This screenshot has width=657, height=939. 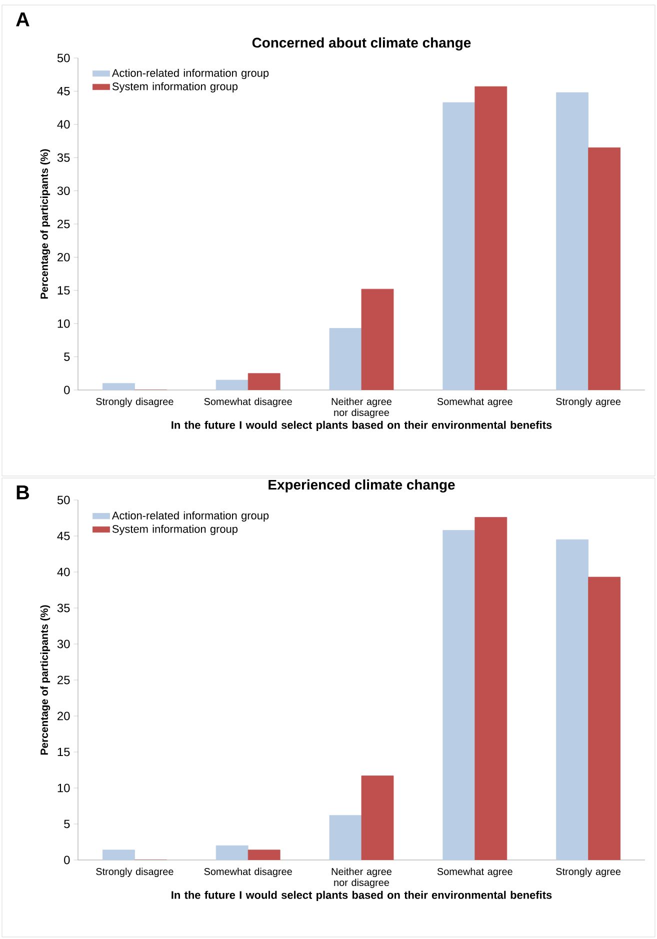 I want to click on text: A, so click(x=23, y=19).